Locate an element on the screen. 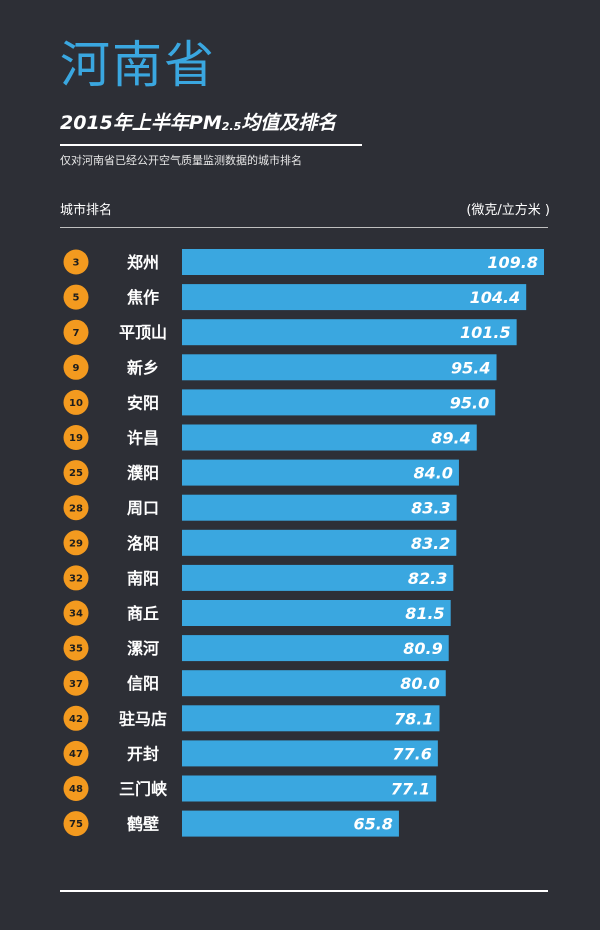 The height and width of the screenshot is (930, 600). rank-label: 10 is located at coordinates (76, 403).